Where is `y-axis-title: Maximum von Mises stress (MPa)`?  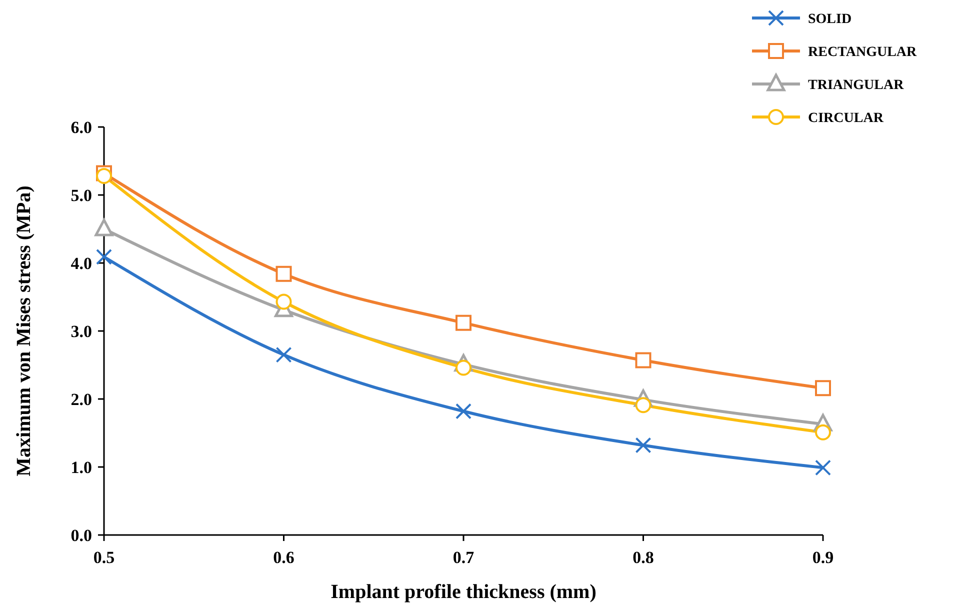
y-axis-title: Maximum von Mises stress (MPa) is located at coordinates (24, 331).